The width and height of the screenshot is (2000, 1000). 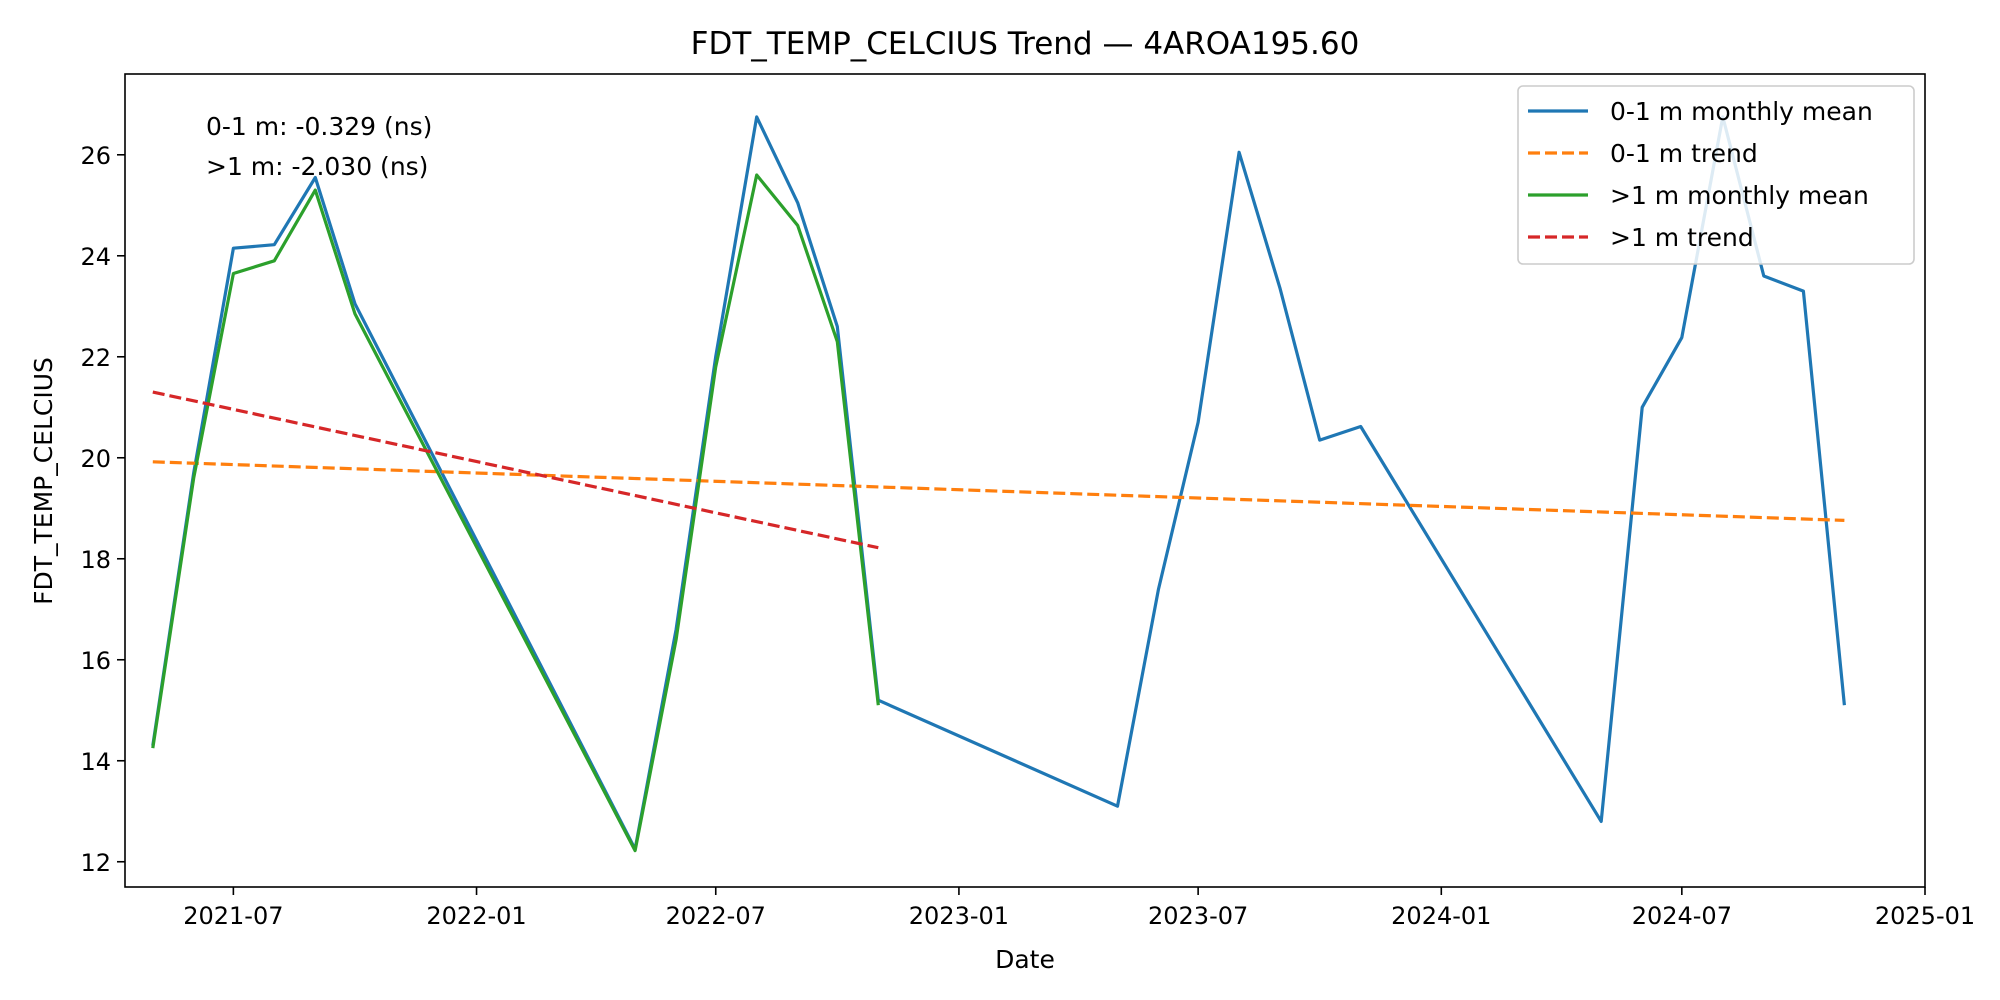 What do you see at coordinates (476, 916) in the screenshot?
I see `x-tick-label: 2022-01` at bounding box center [476, 916].